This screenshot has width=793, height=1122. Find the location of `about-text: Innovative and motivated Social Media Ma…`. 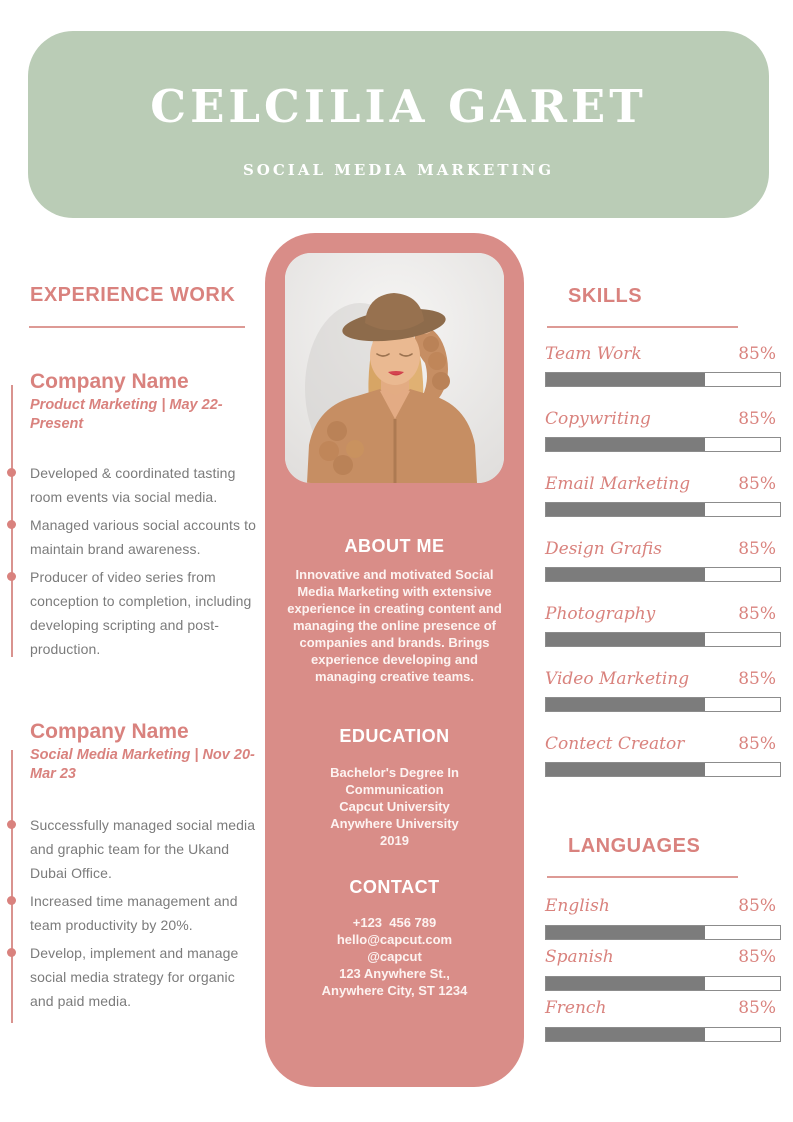

about-text: Innovative and motivated Social Media Ma… is located at coordinates (394, 625).